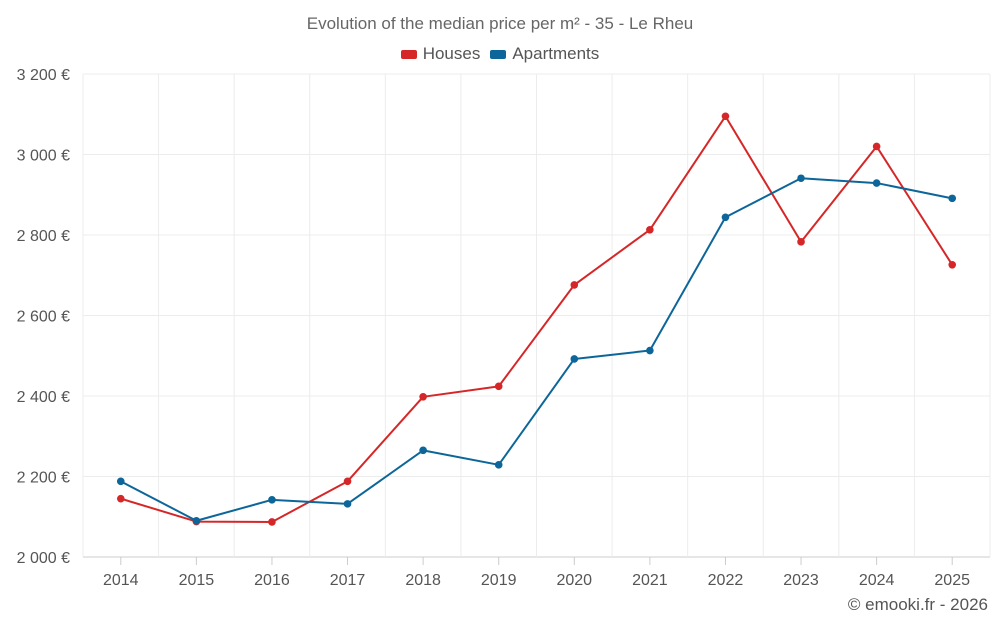 Image resolution: width=1000 pixels, height=625 pixels. I want to click on x-tick-label: 2018, so click(423, 580).